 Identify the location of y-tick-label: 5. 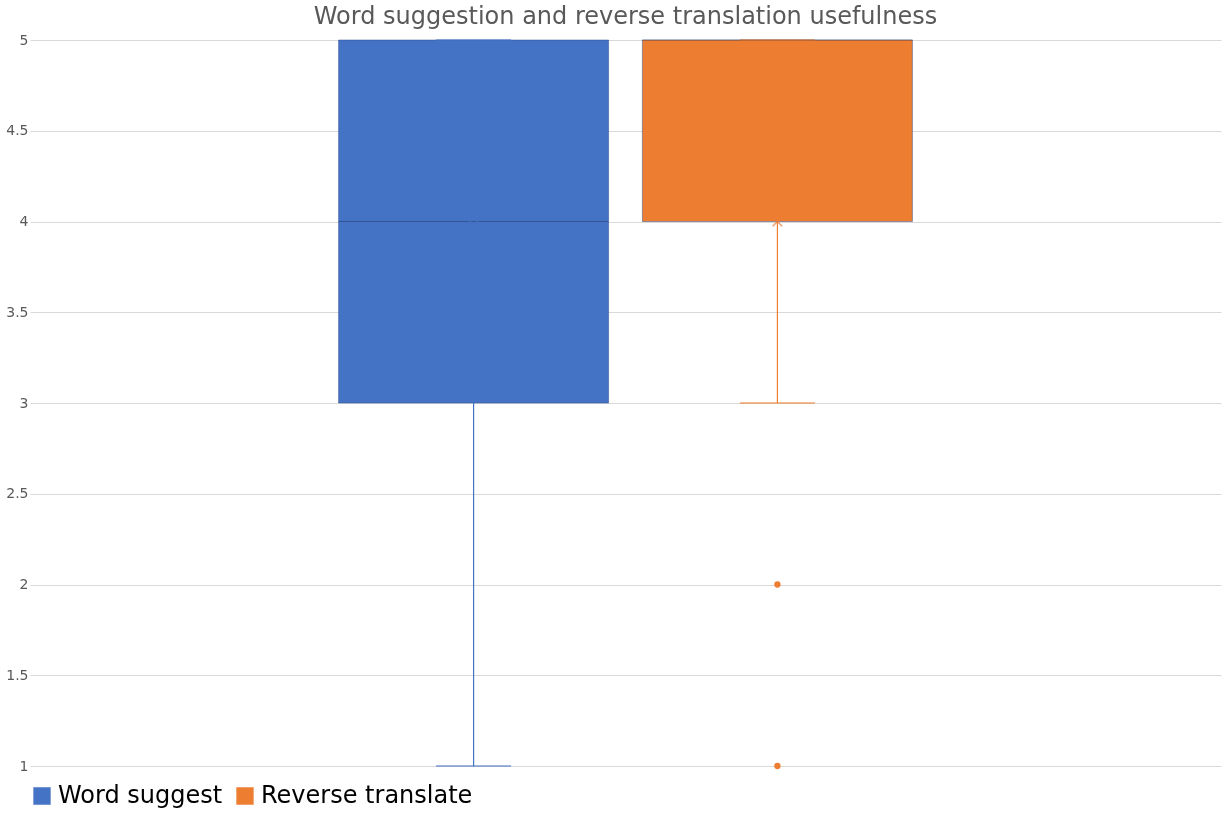
(24, 39).